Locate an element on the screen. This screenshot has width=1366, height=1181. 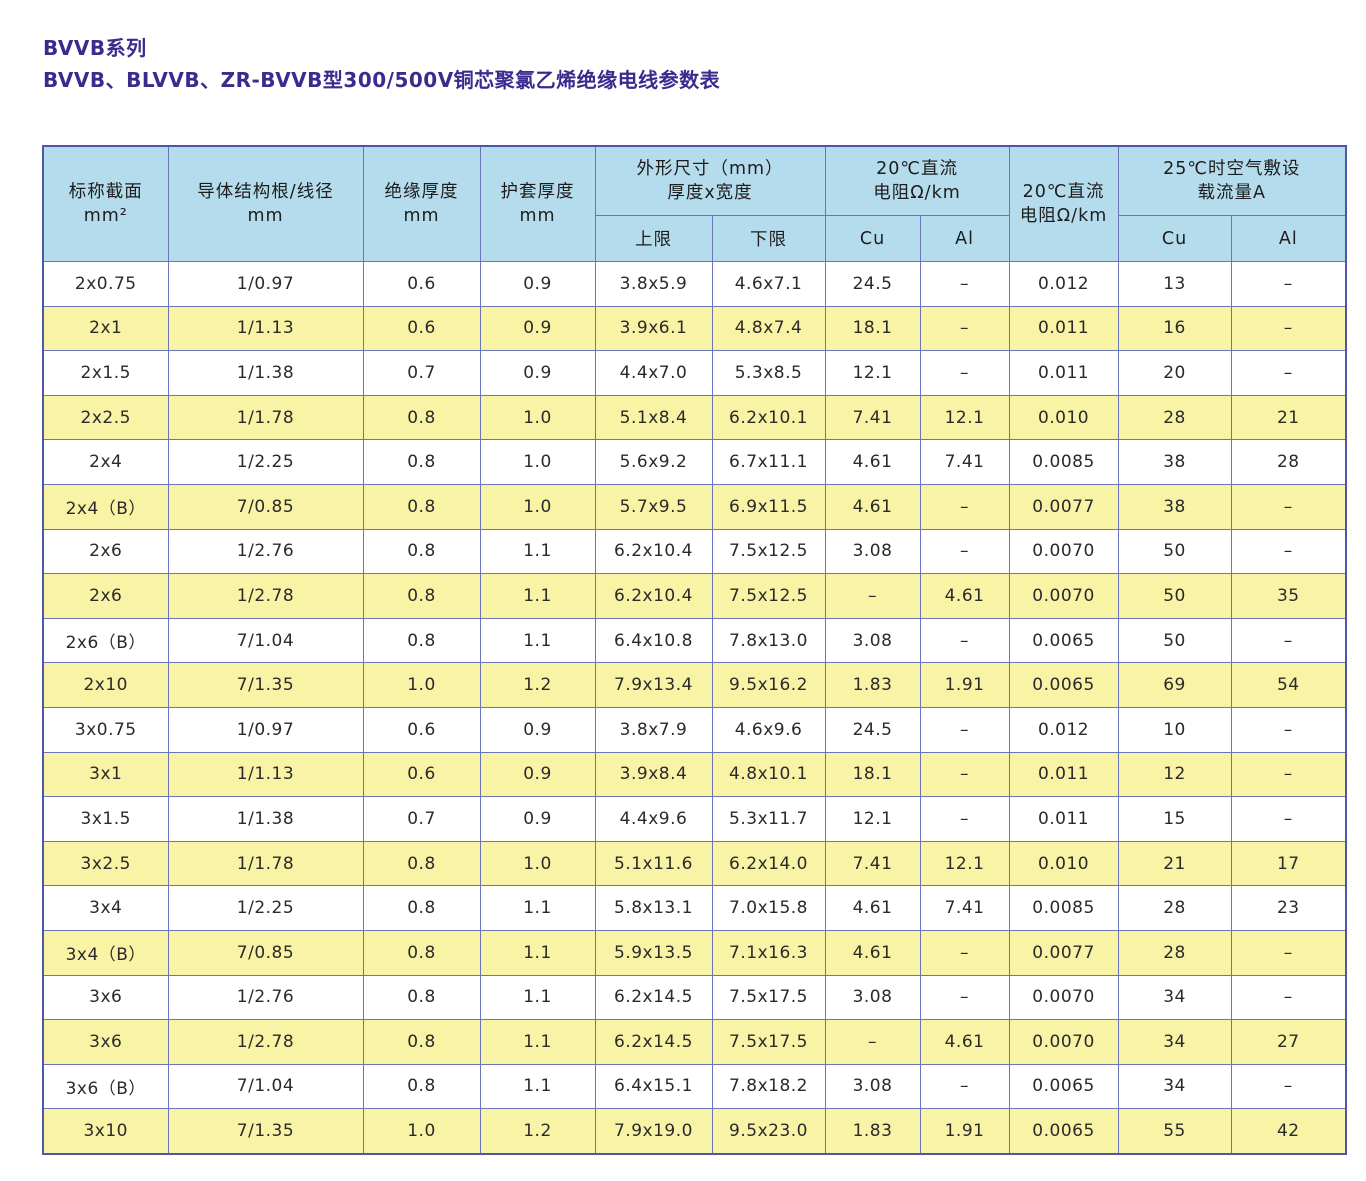
cell-section: 2x6（B） is located at coordinates (105, 640).